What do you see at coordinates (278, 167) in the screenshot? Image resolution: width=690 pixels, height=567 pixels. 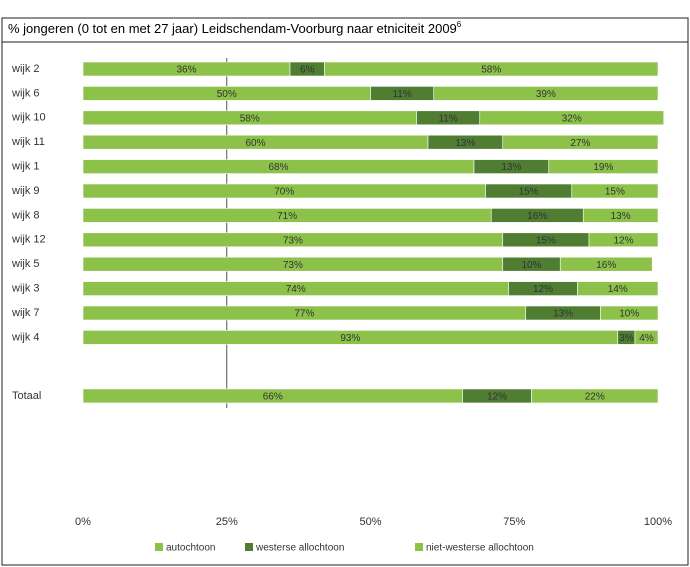 I see `data-label: 68%` at bounding box center [278, 167].